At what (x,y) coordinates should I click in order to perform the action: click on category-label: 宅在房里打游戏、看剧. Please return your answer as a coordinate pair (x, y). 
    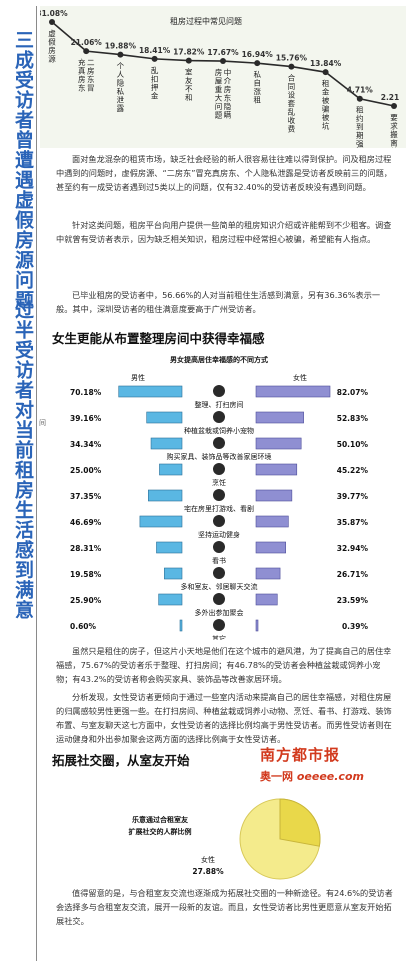
    Looking at the image, I should click on (219, 508).